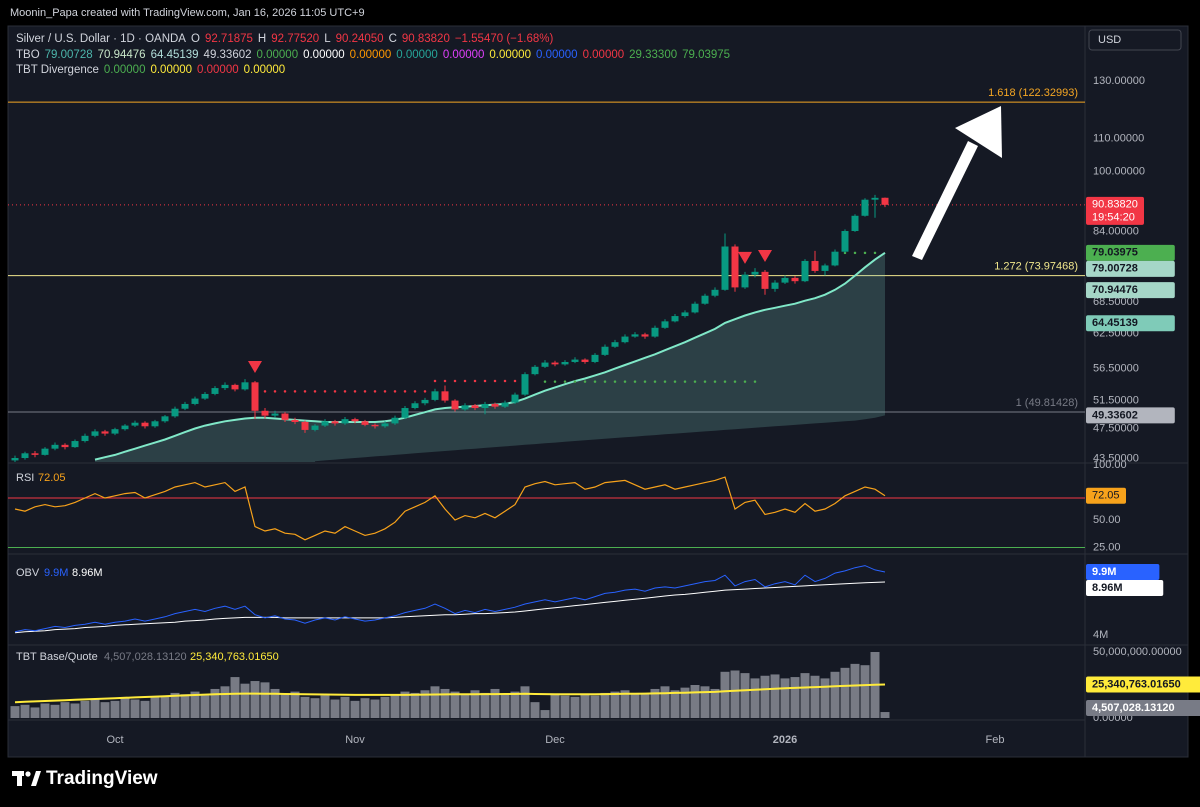 This screenshot has height=807, width=1200. I want to click on rsi-tick-label: 25.00, so click(1107, 547).